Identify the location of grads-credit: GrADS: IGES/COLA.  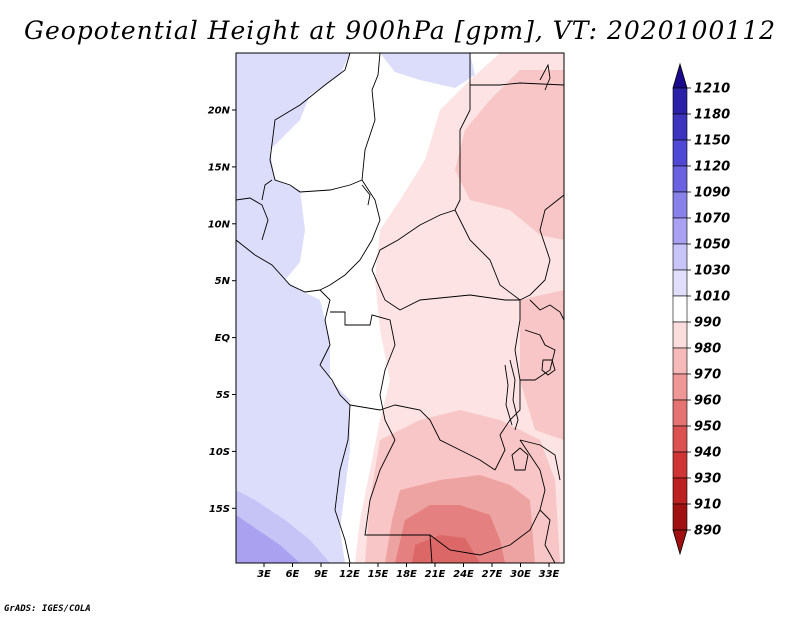
(47, 609).